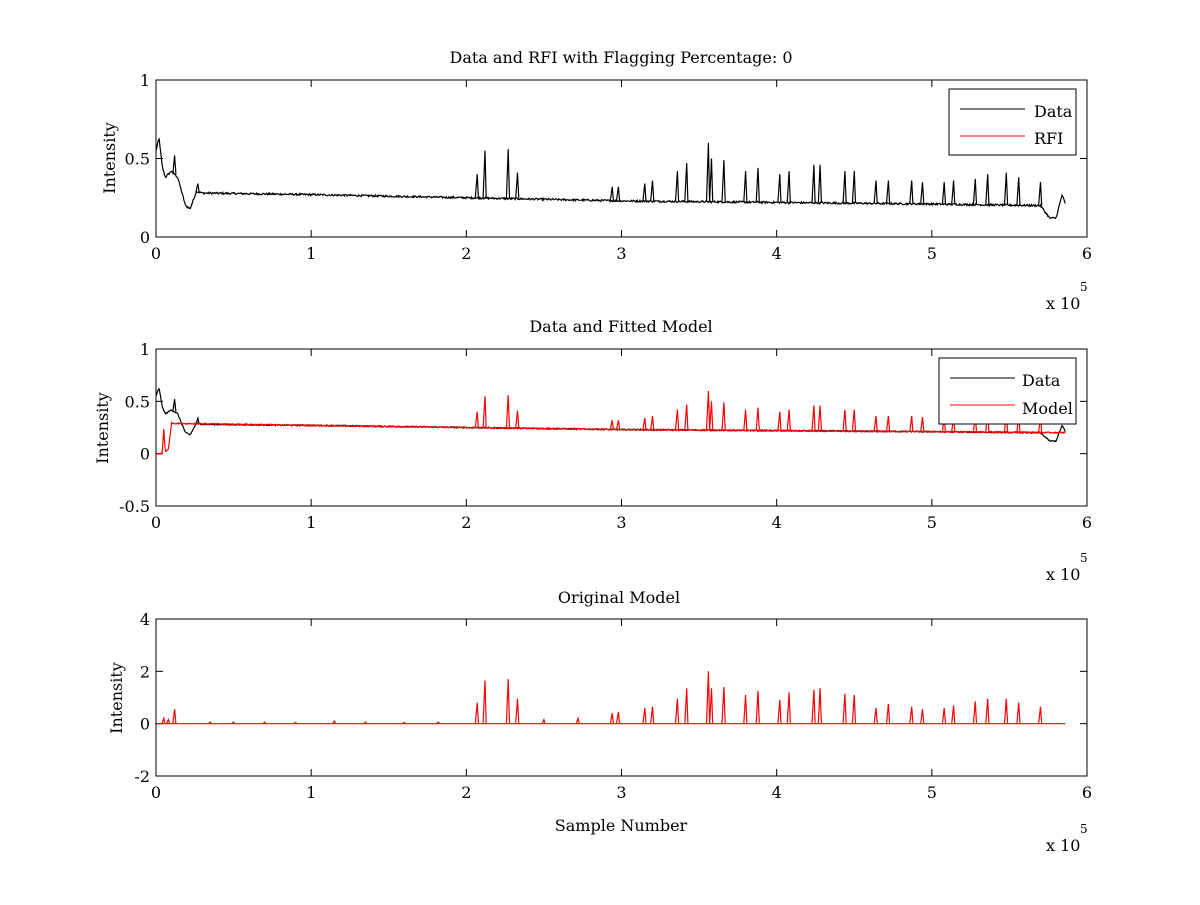  What do you see at coordinates (142, 776) in the screenshot?
I see `y-tick-label: -2` at bounding box center [142, 776].